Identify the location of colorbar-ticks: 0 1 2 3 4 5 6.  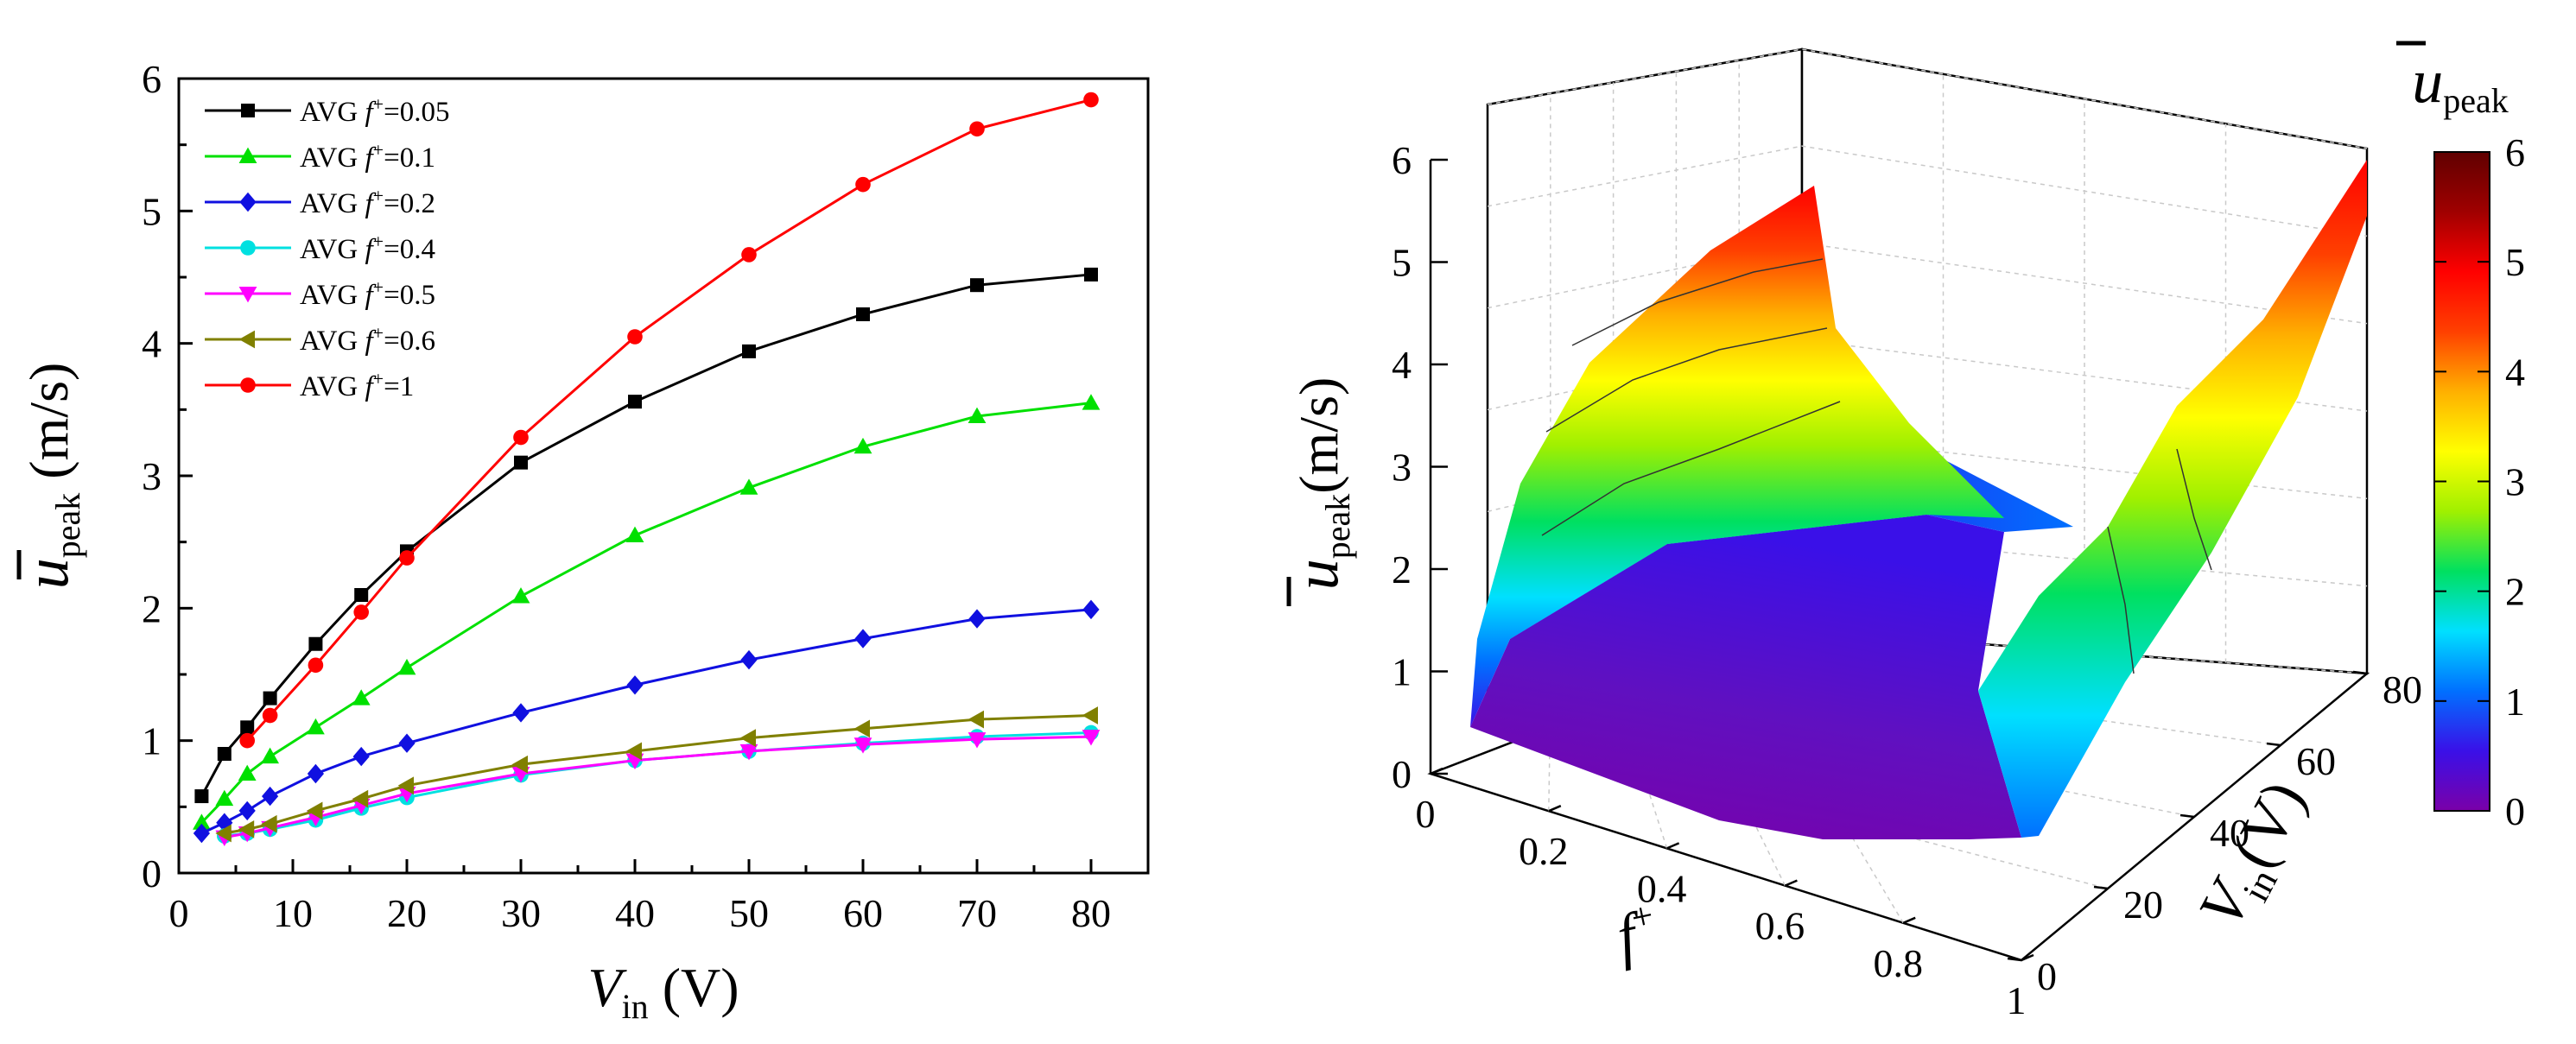
(2479, 481).